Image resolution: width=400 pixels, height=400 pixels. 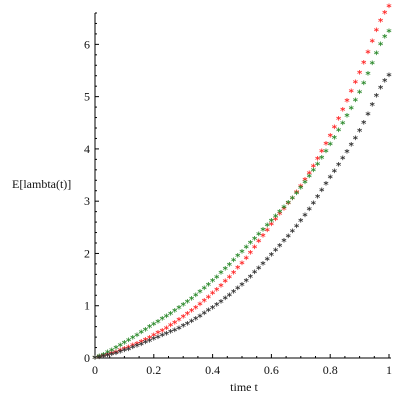 What do you see at coordinates (271, 370) in the screenshot?
I see `x-tick-label: 0.6` at bounding box center [271, 370].